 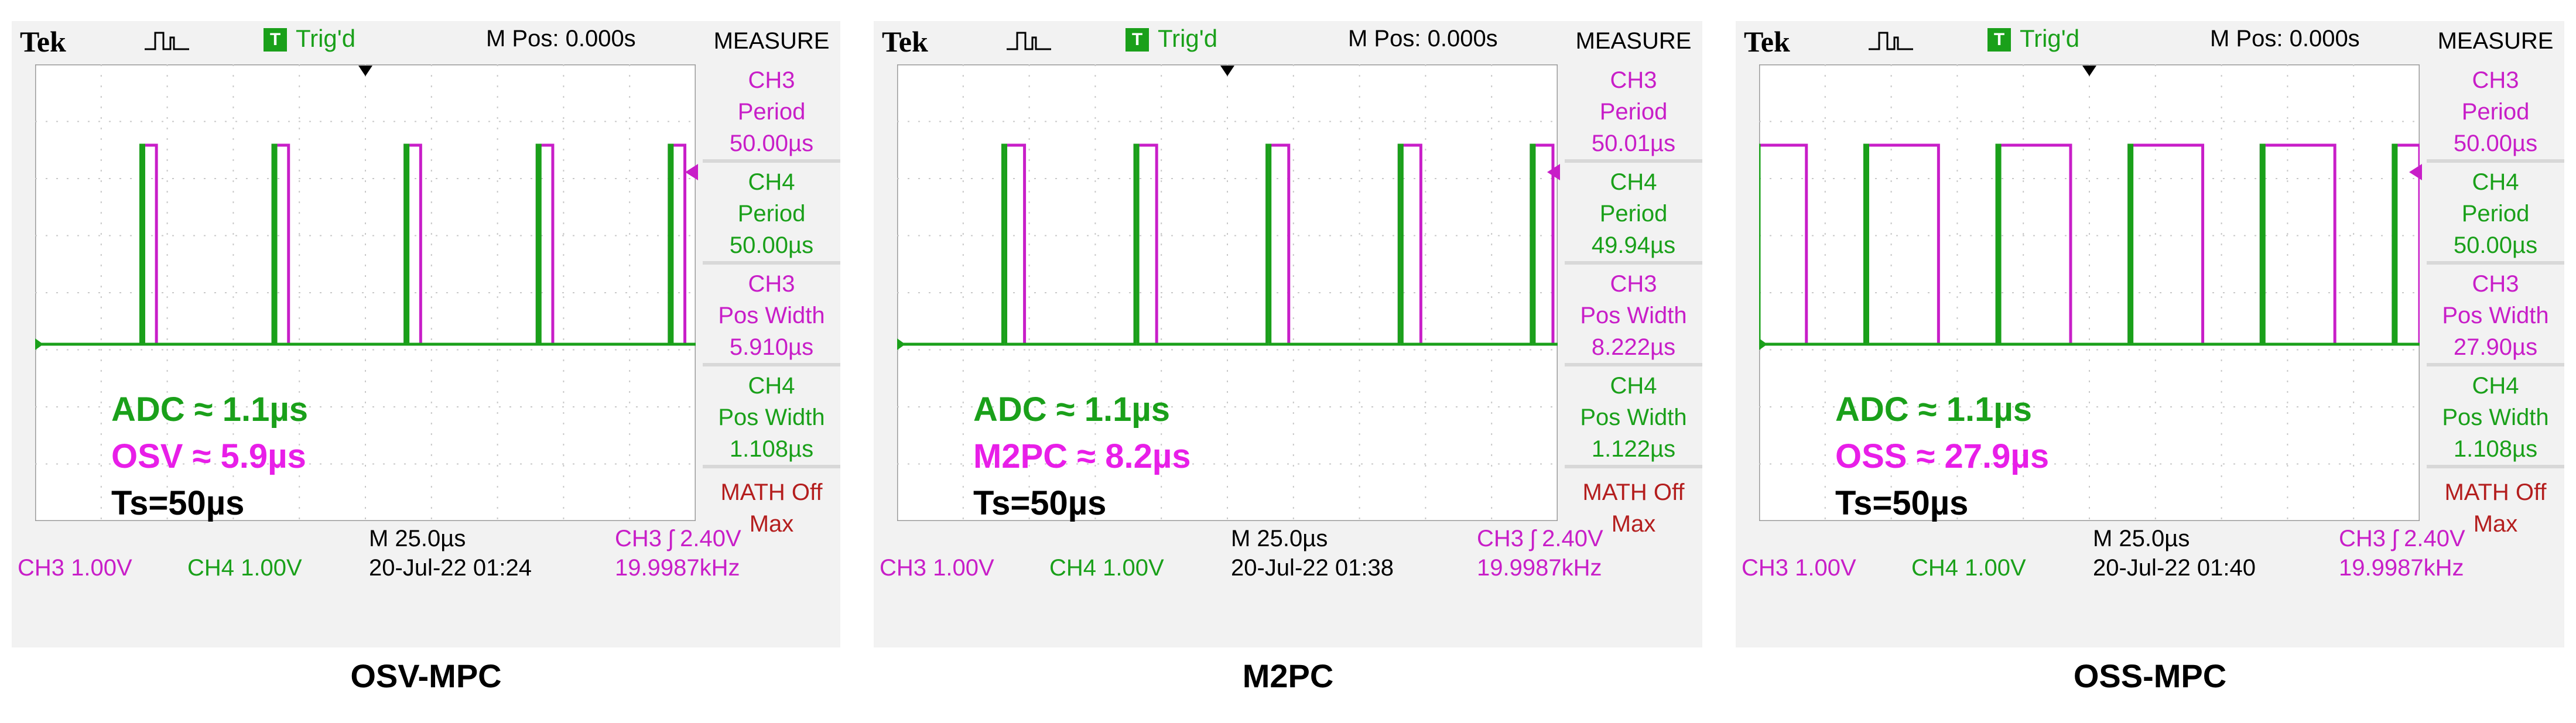 I want to click on measure-item-2: CH4 Period 49.94µs, so click(x=1633, y=214).